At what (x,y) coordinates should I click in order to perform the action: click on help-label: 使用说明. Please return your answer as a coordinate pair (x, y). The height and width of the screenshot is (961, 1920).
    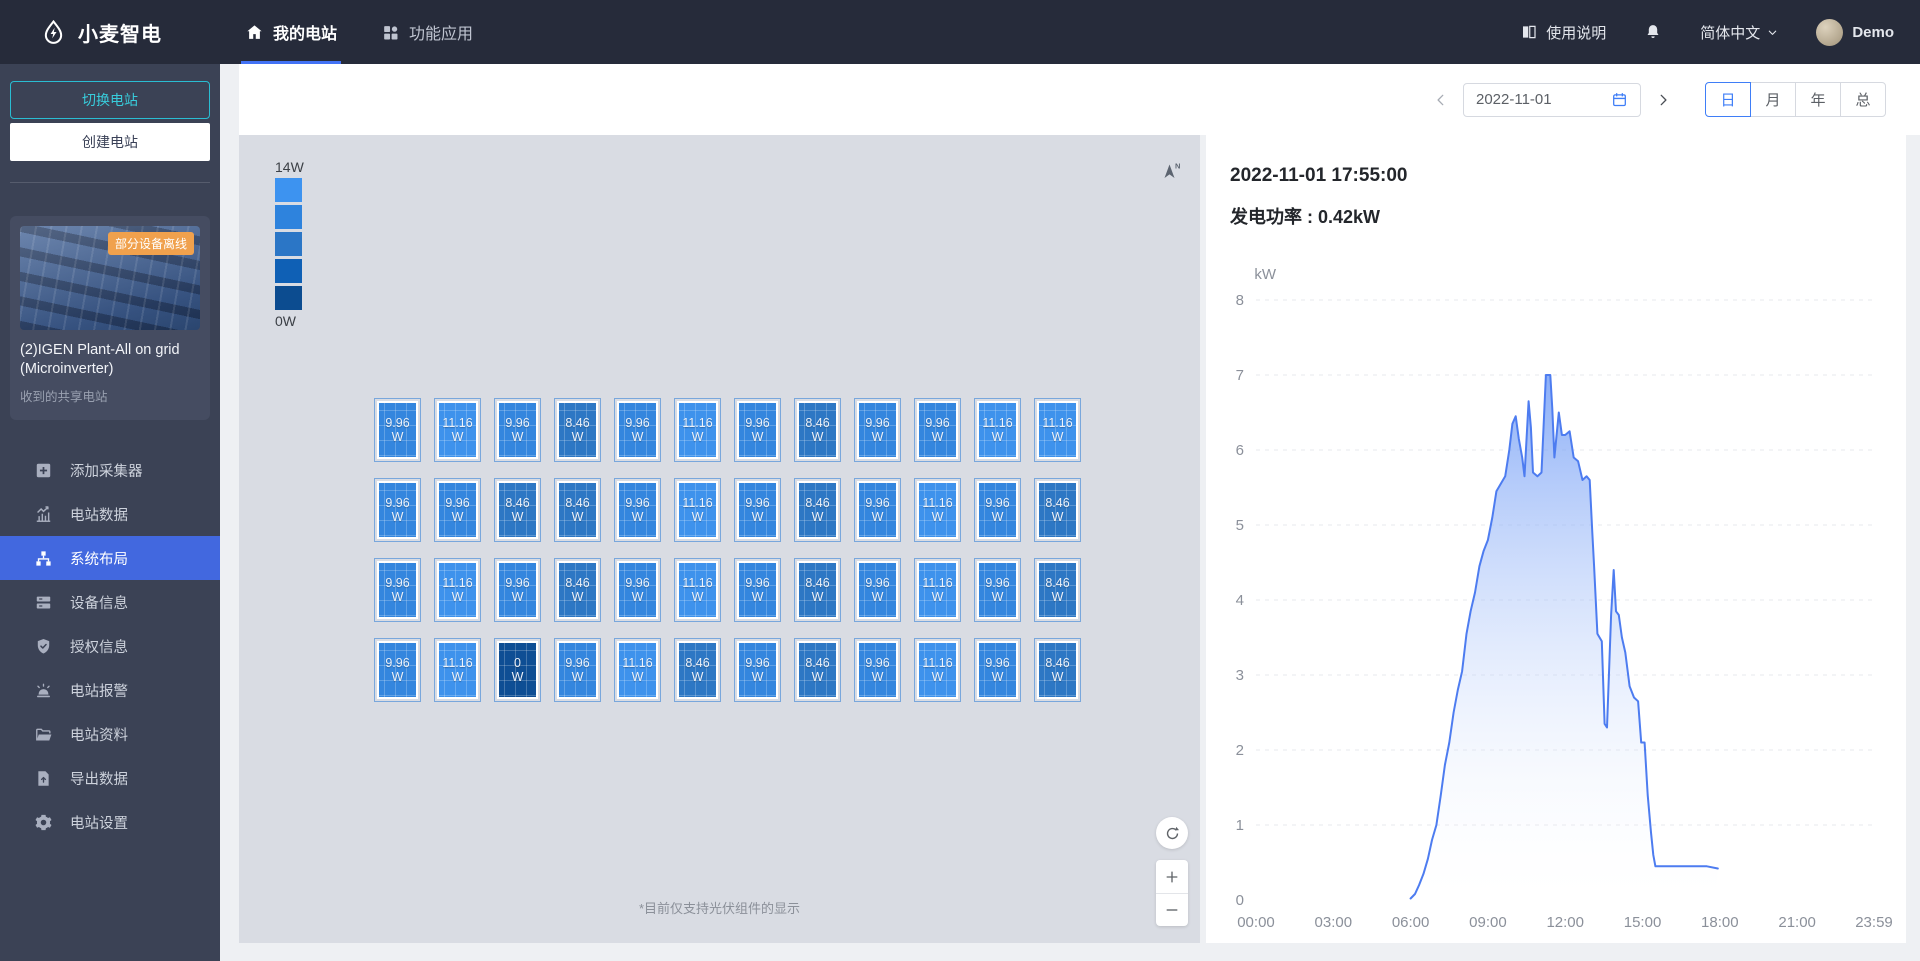
    Looking at the image, I should click on (1576, 33).